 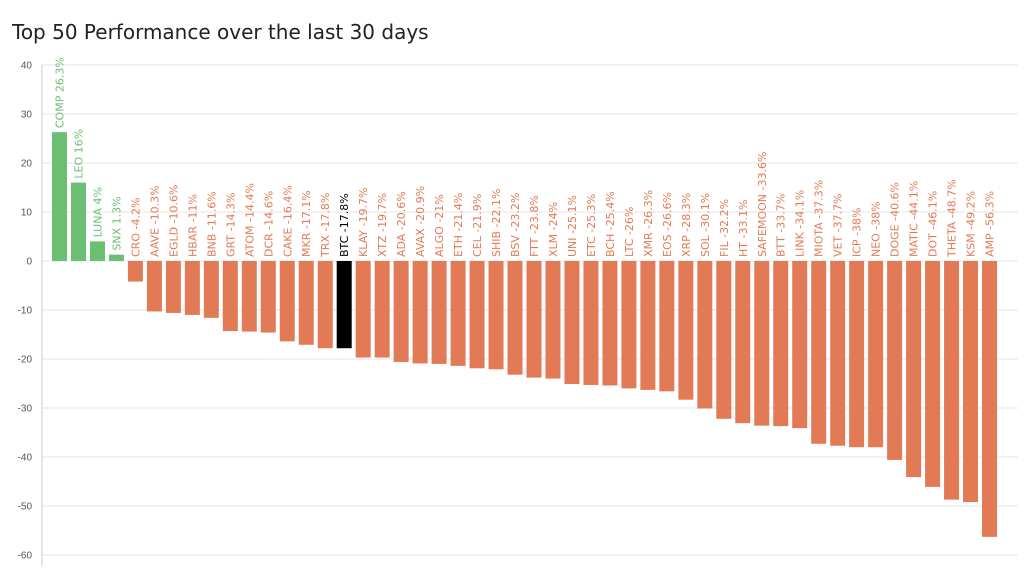 I want to click on bar-label-xmr: XMR -26.3%, so click(x=648, y=223).